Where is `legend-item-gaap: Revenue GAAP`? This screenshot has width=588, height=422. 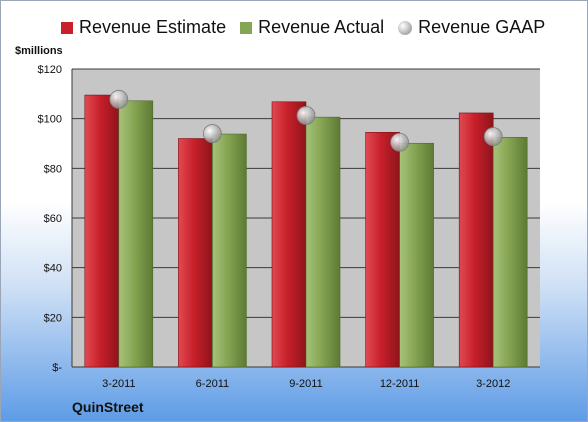 legend-item-gaap: Revenue GAAP is located at coordinates (471, 27).